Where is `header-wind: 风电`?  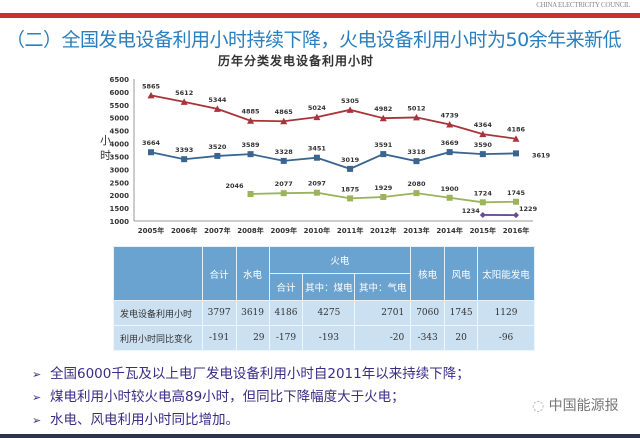 header-wind: 风电 is located at coordinates (461, 273).